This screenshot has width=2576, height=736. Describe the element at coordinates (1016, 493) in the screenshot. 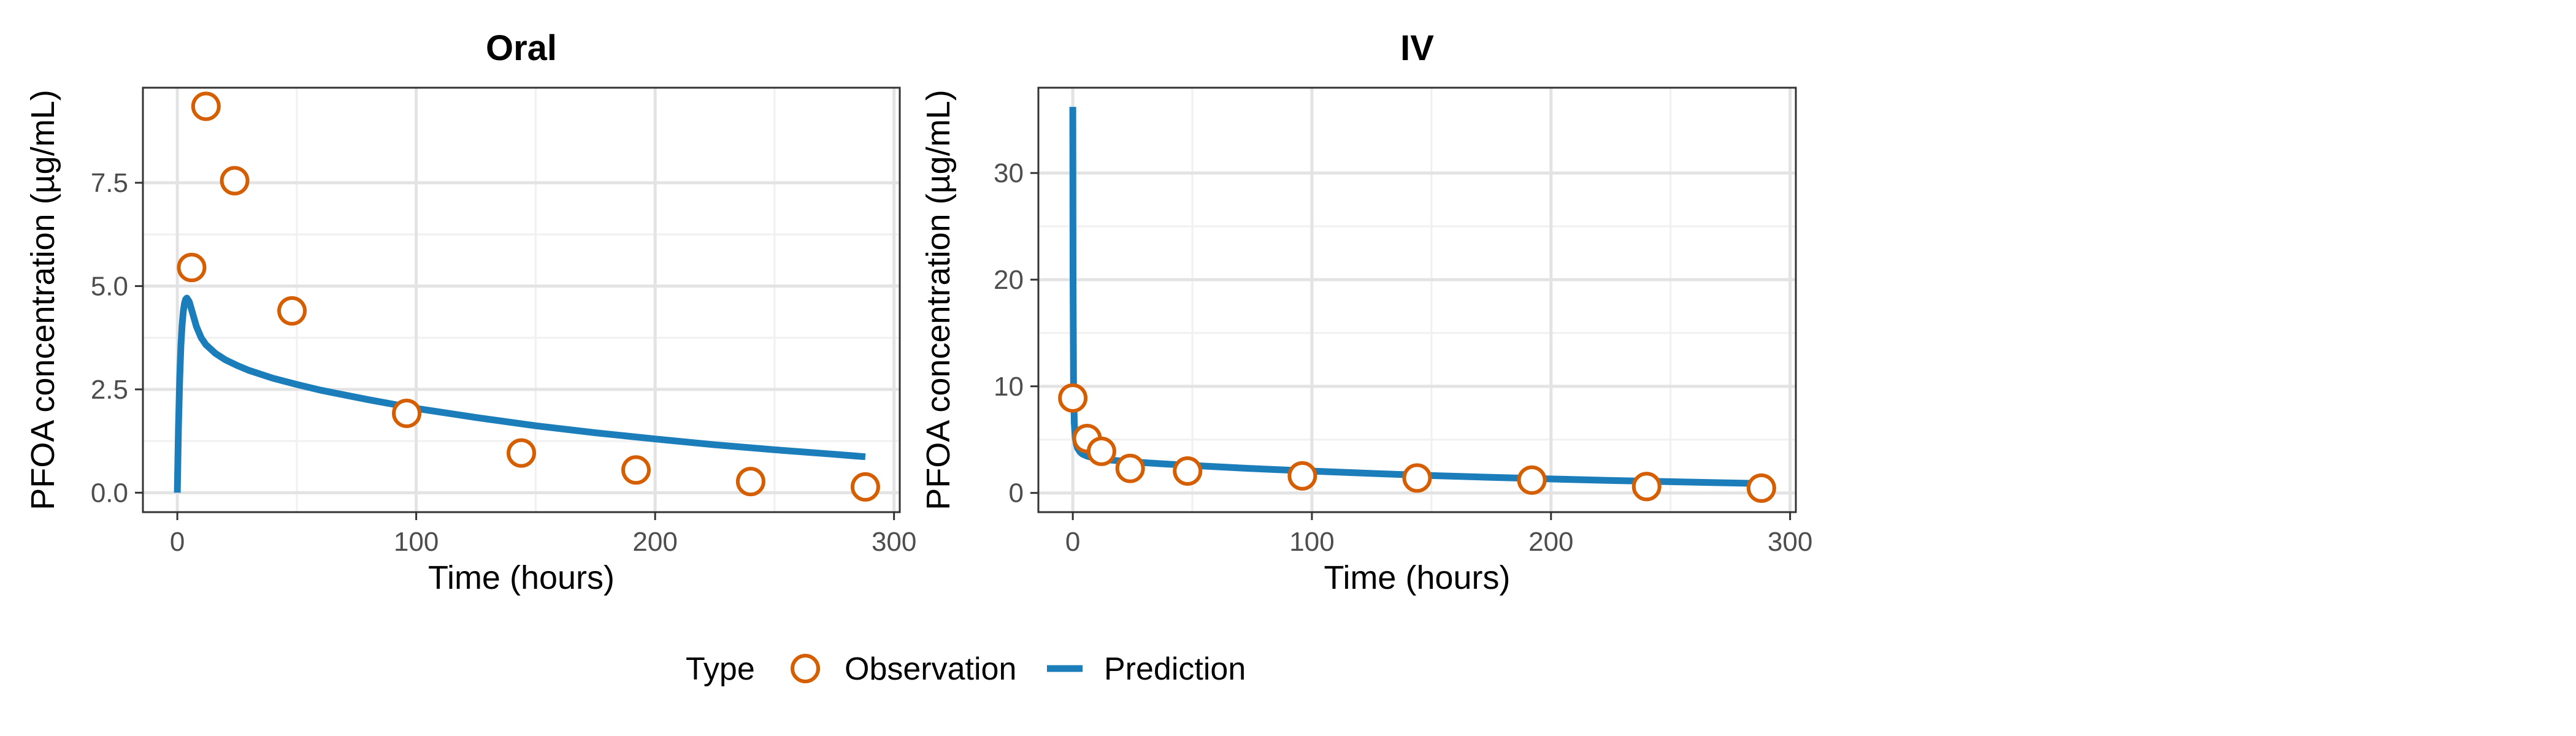

I see `chart-1-y-tick-label: 0` at that location.